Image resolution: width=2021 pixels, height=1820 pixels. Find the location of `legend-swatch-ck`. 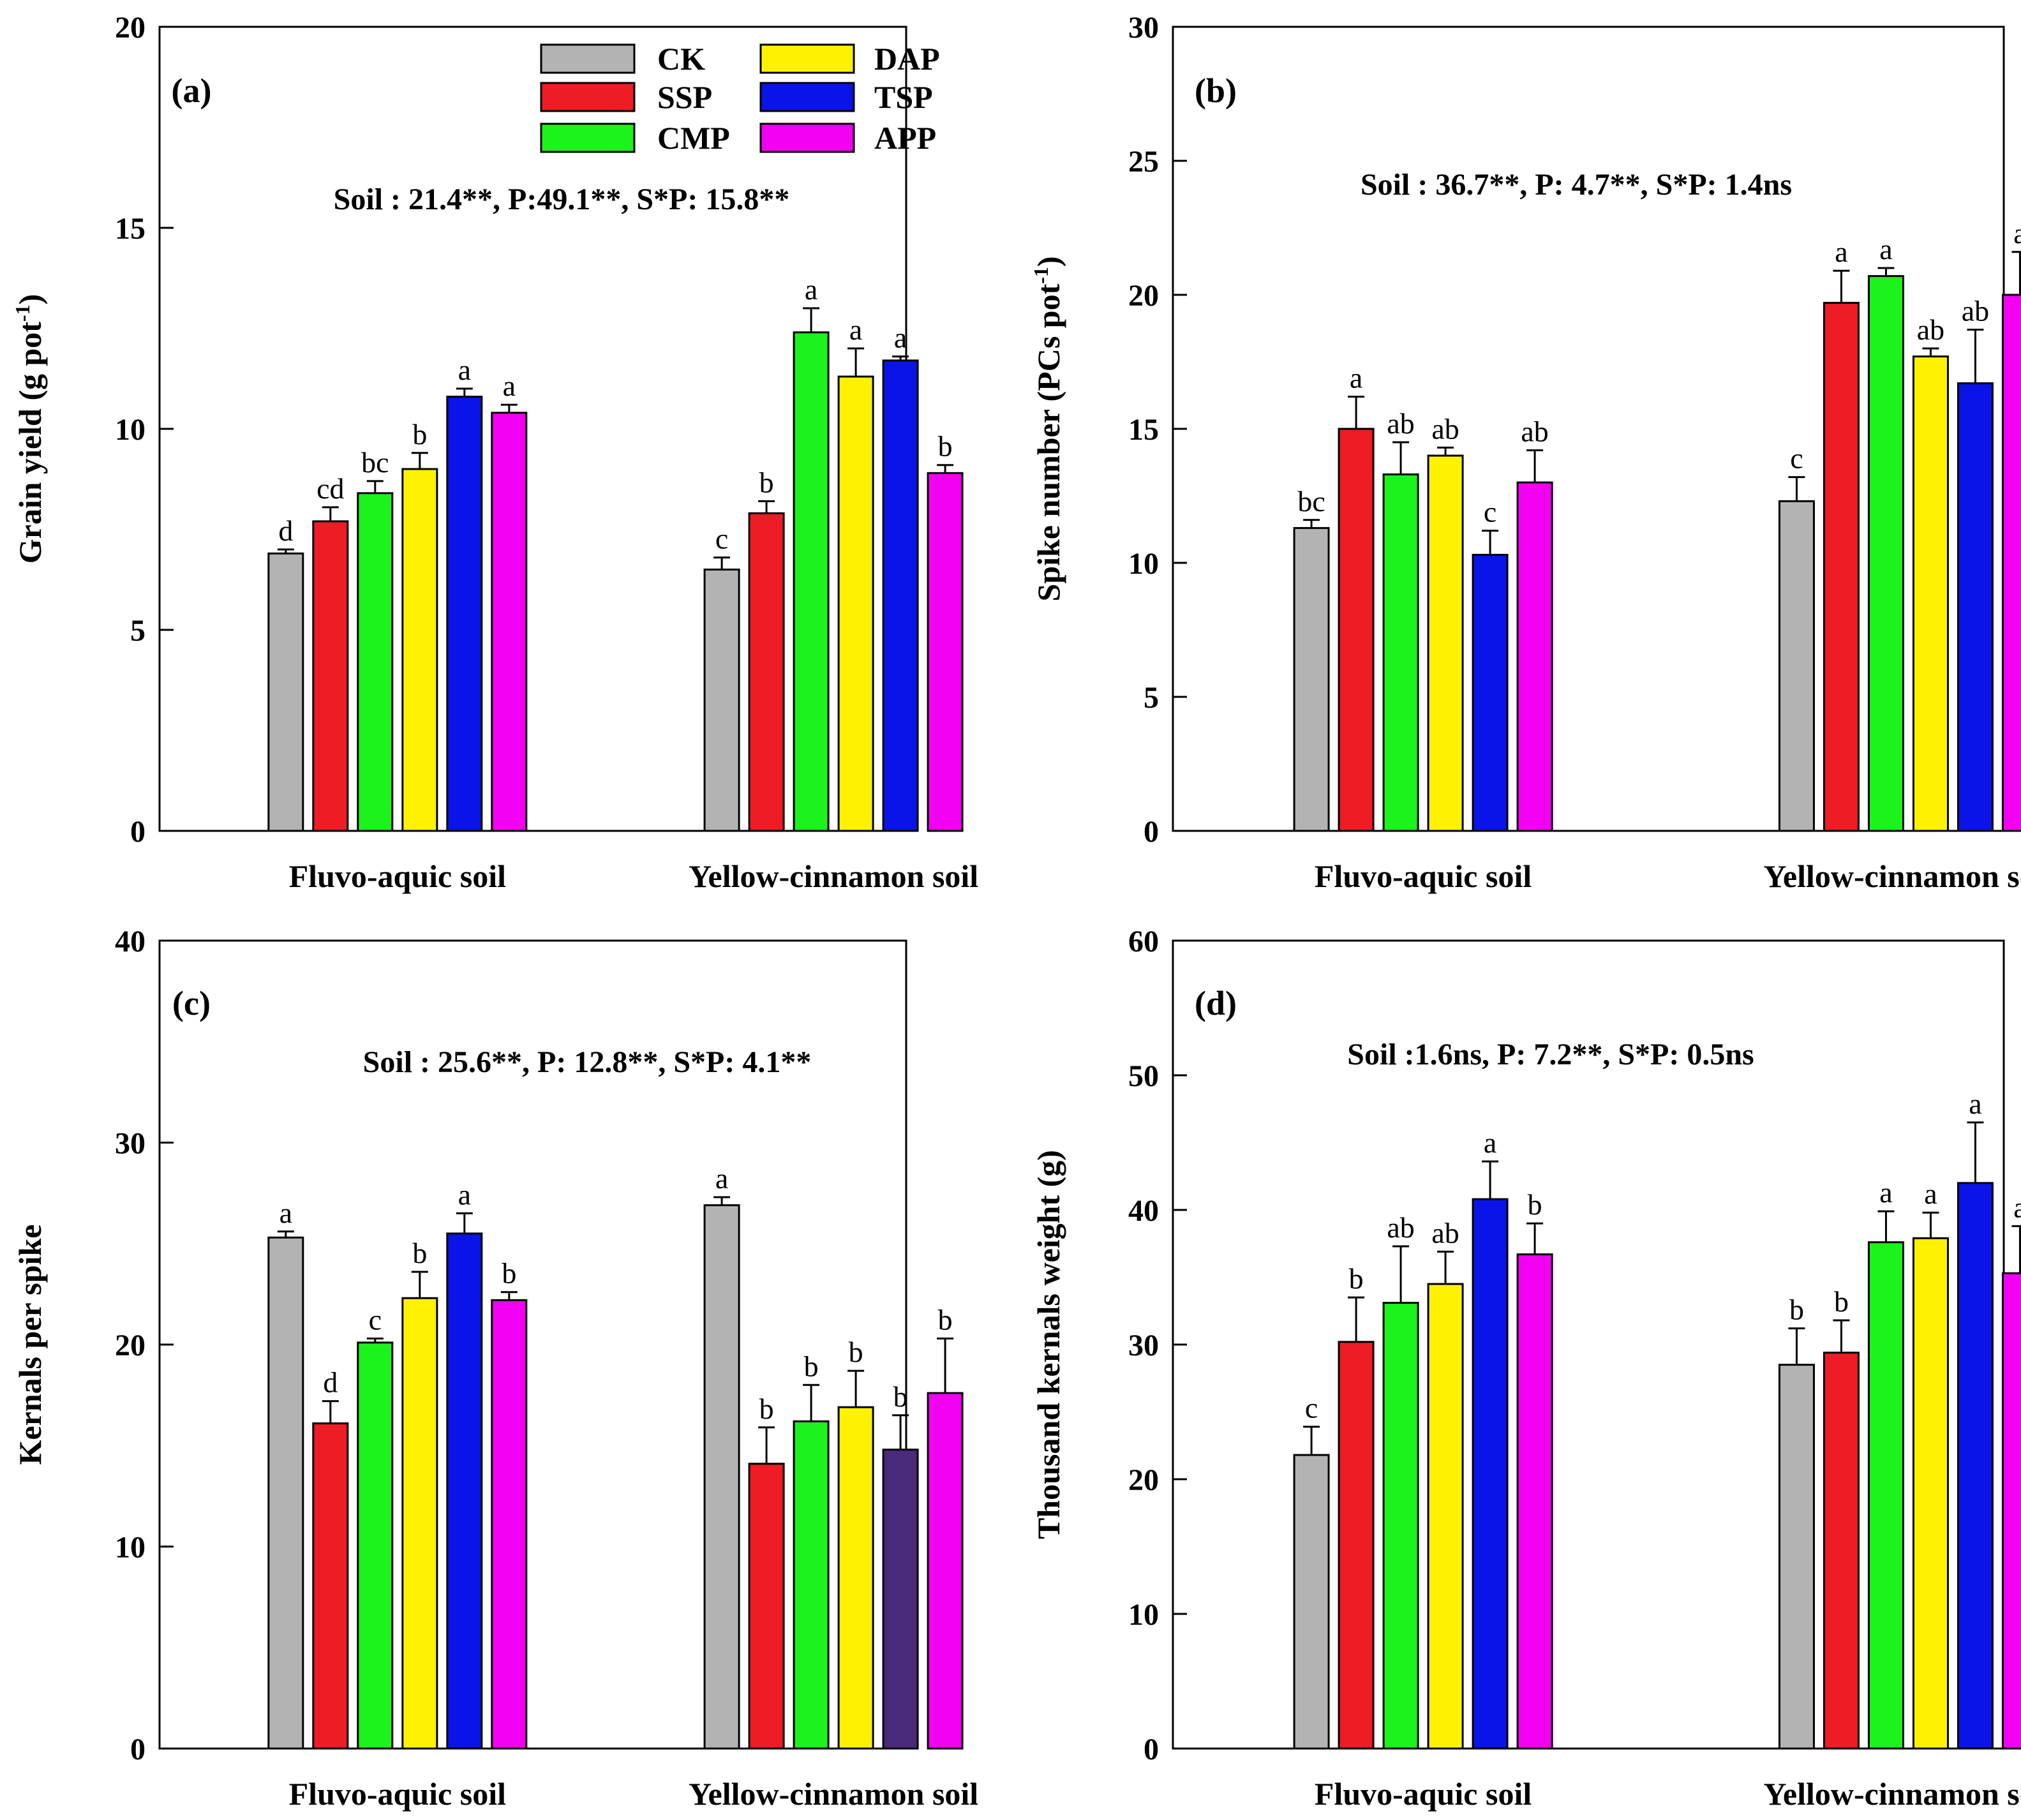

legend-swatch-ck is located at coordinates (588, 58).